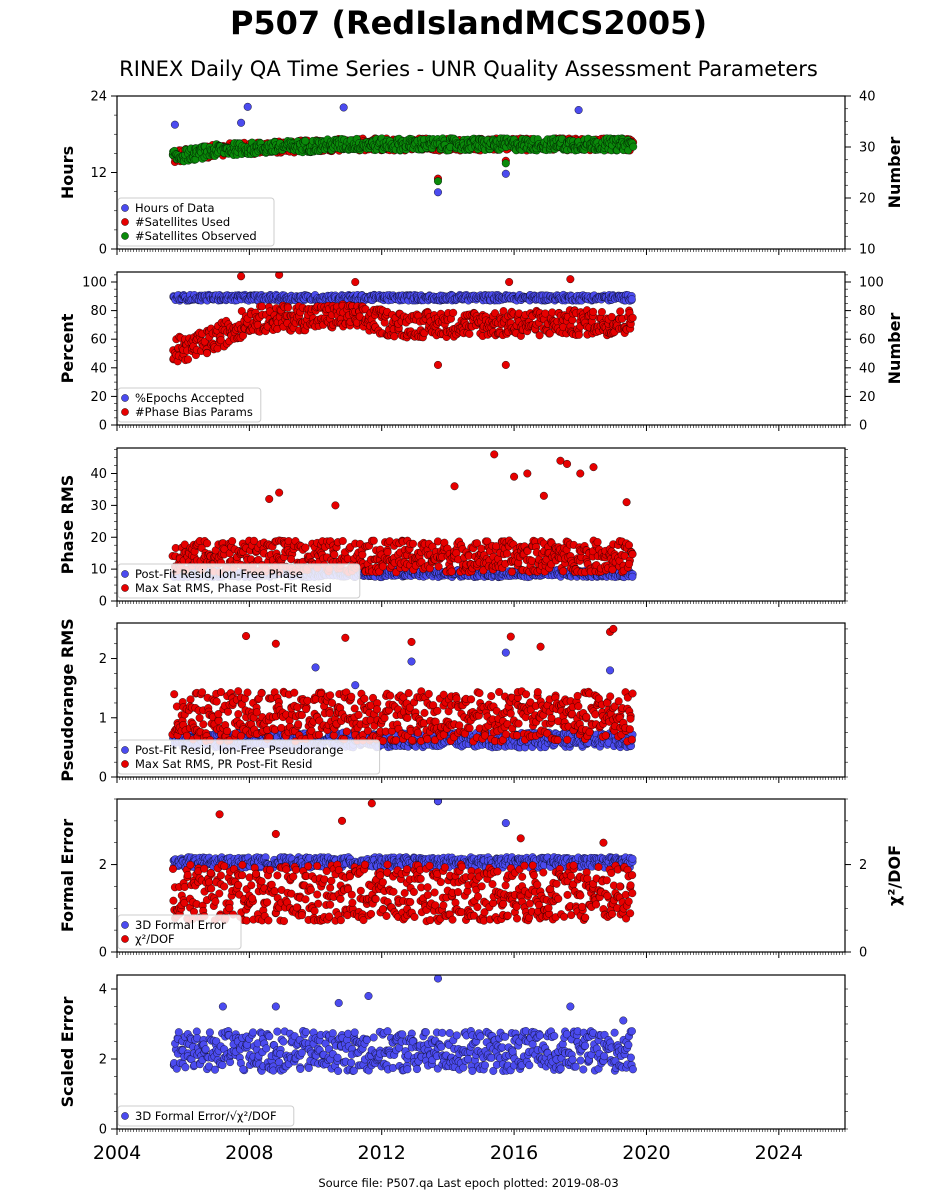 This screenshot has height=1200, width=937. What do you see at coordinates (175, 208) in the screenshot?
I see `legend-label: Hours of Data` at bounding box center [175, 208].